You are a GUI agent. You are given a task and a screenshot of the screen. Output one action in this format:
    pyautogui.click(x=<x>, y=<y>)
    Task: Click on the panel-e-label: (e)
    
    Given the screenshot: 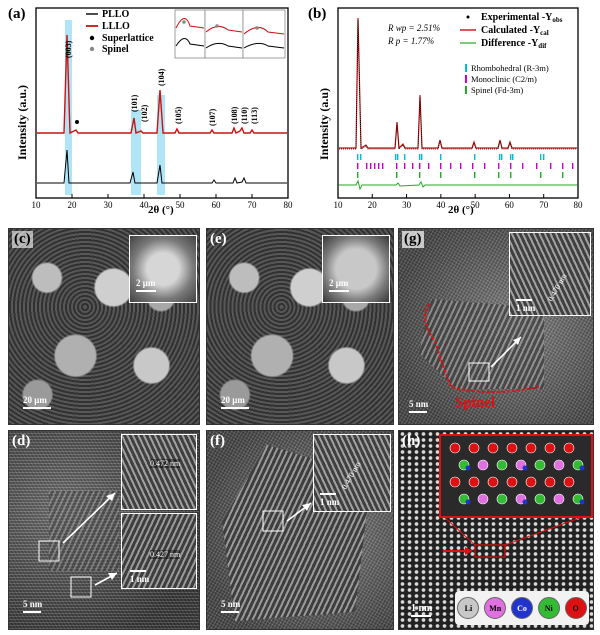 What is the action you would take?
    pyautogui.click(x=218, y=239)
    